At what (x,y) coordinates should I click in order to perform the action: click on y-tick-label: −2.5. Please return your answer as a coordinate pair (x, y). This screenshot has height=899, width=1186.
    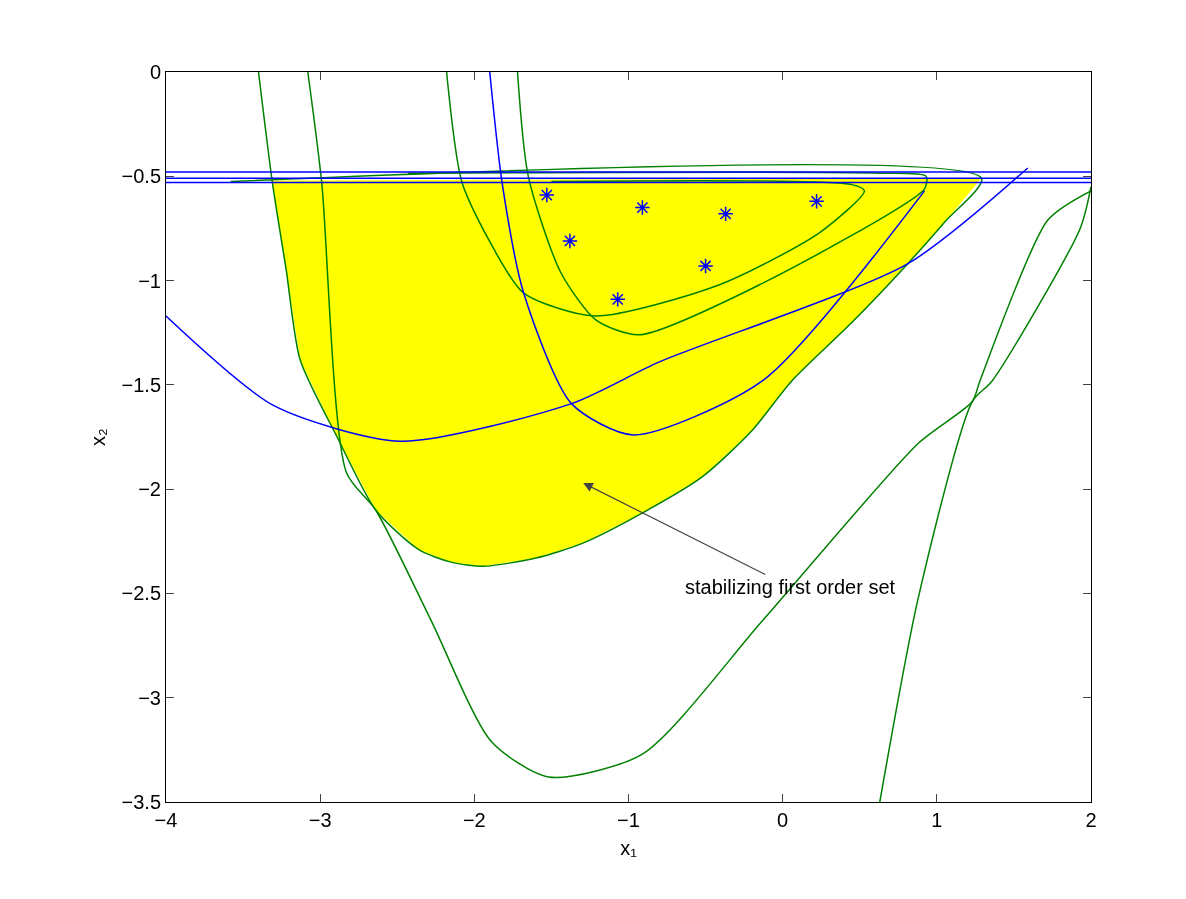
    Looking at the image, I should click on (141, 593).